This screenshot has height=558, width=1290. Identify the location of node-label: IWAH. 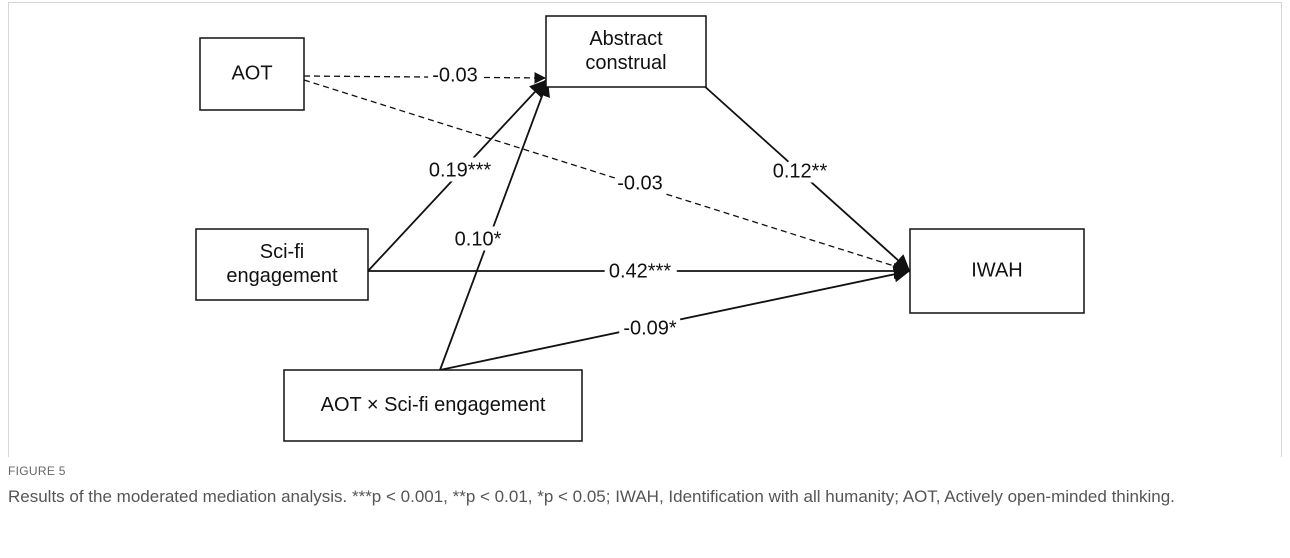
(996, 270).